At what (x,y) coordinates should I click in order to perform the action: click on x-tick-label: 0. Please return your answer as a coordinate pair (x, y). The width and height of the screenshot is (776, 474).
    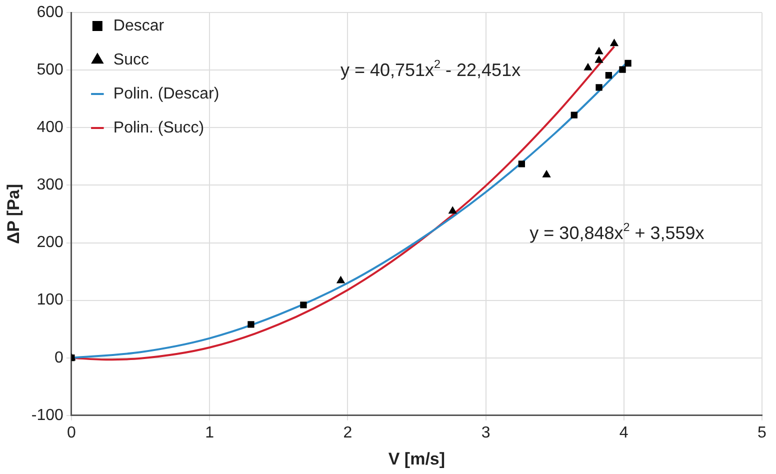
    Looking at the image, I should click on (71, 433).